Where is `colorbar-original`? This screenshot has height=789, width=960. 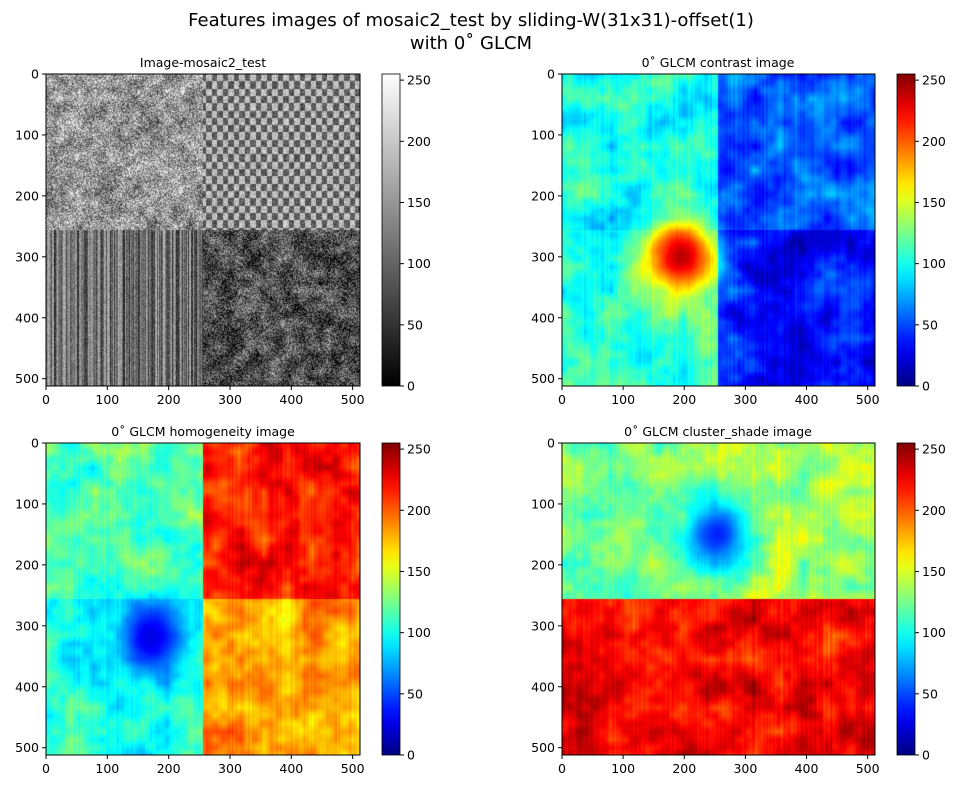 colorbar-original is located at coordinates (391, 230).